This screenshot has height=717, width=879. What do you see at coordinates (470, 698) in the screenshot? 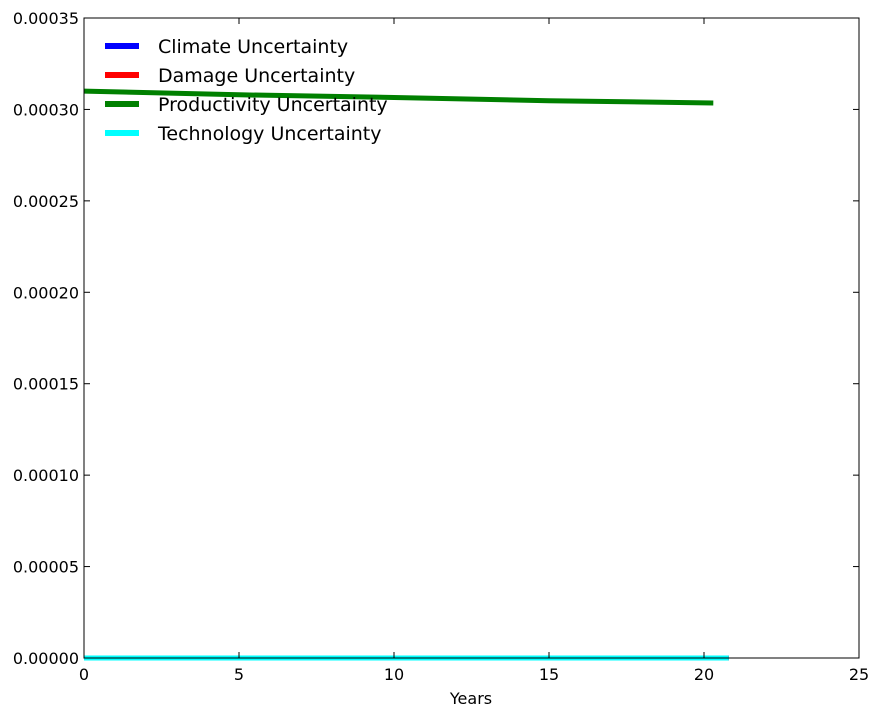
I see `x-axis-label: Years` at bounding box center [470, 698].